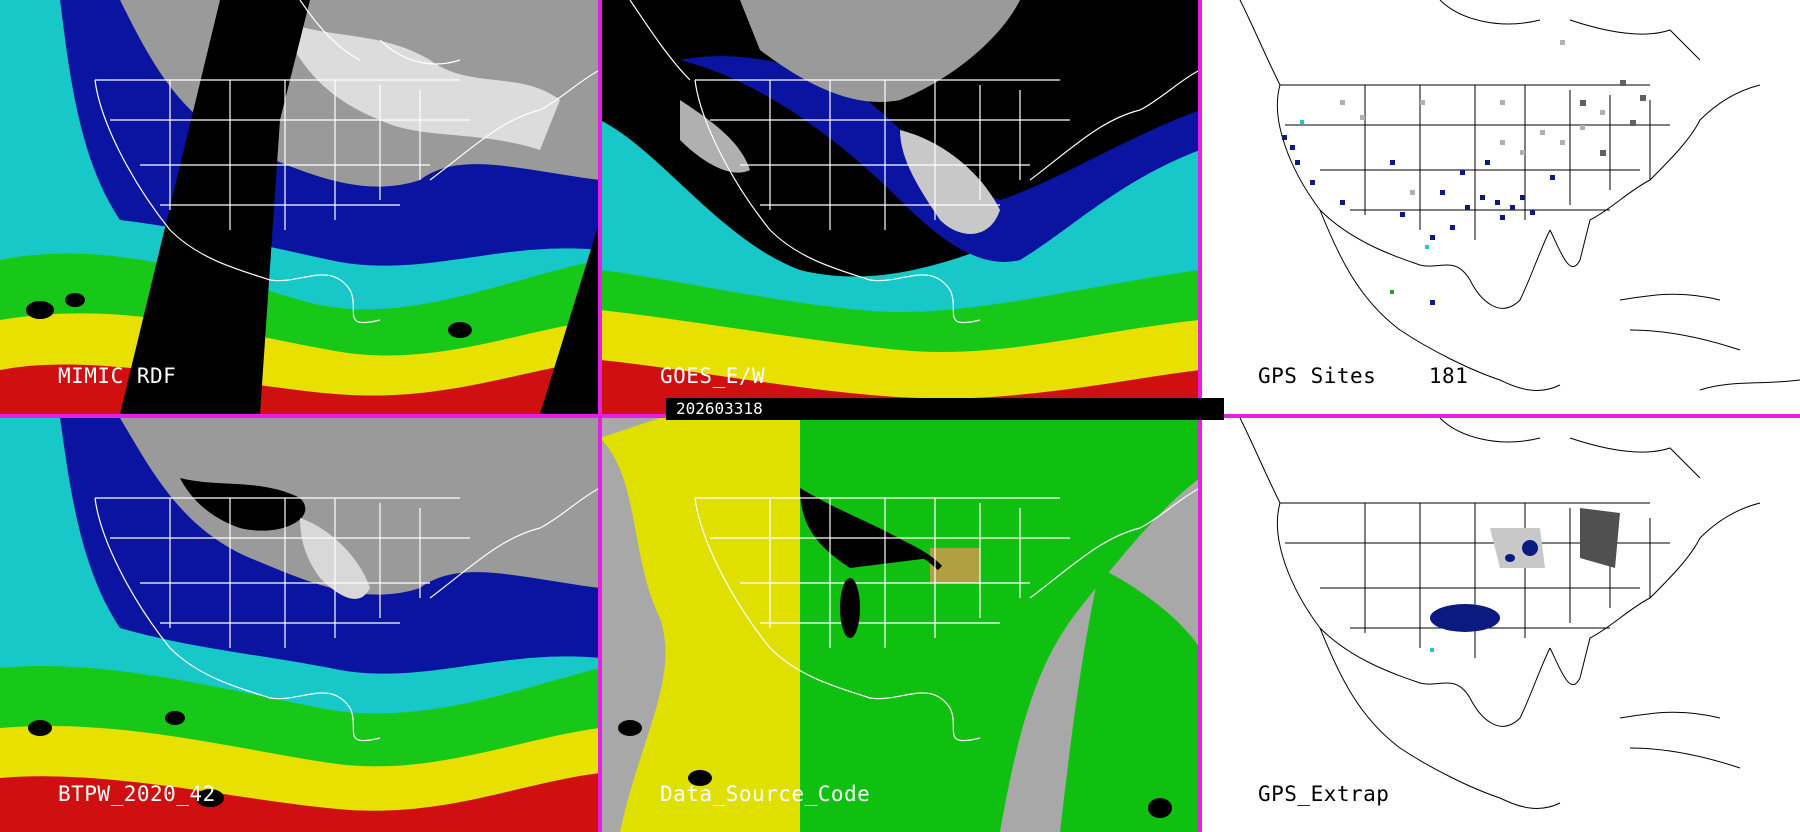  I want to click on panel-label: GPS Sites 181, so click(1363, 376).